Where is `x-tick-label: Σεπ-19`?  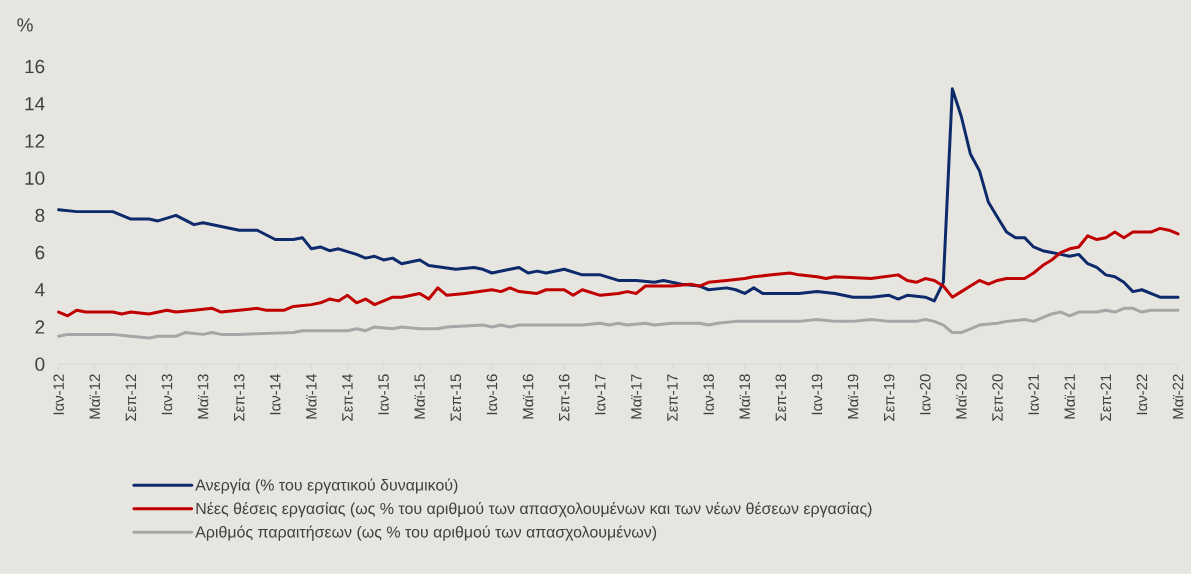 x-tick-label: Σεπ-19 is located at coordinates (889, 397).